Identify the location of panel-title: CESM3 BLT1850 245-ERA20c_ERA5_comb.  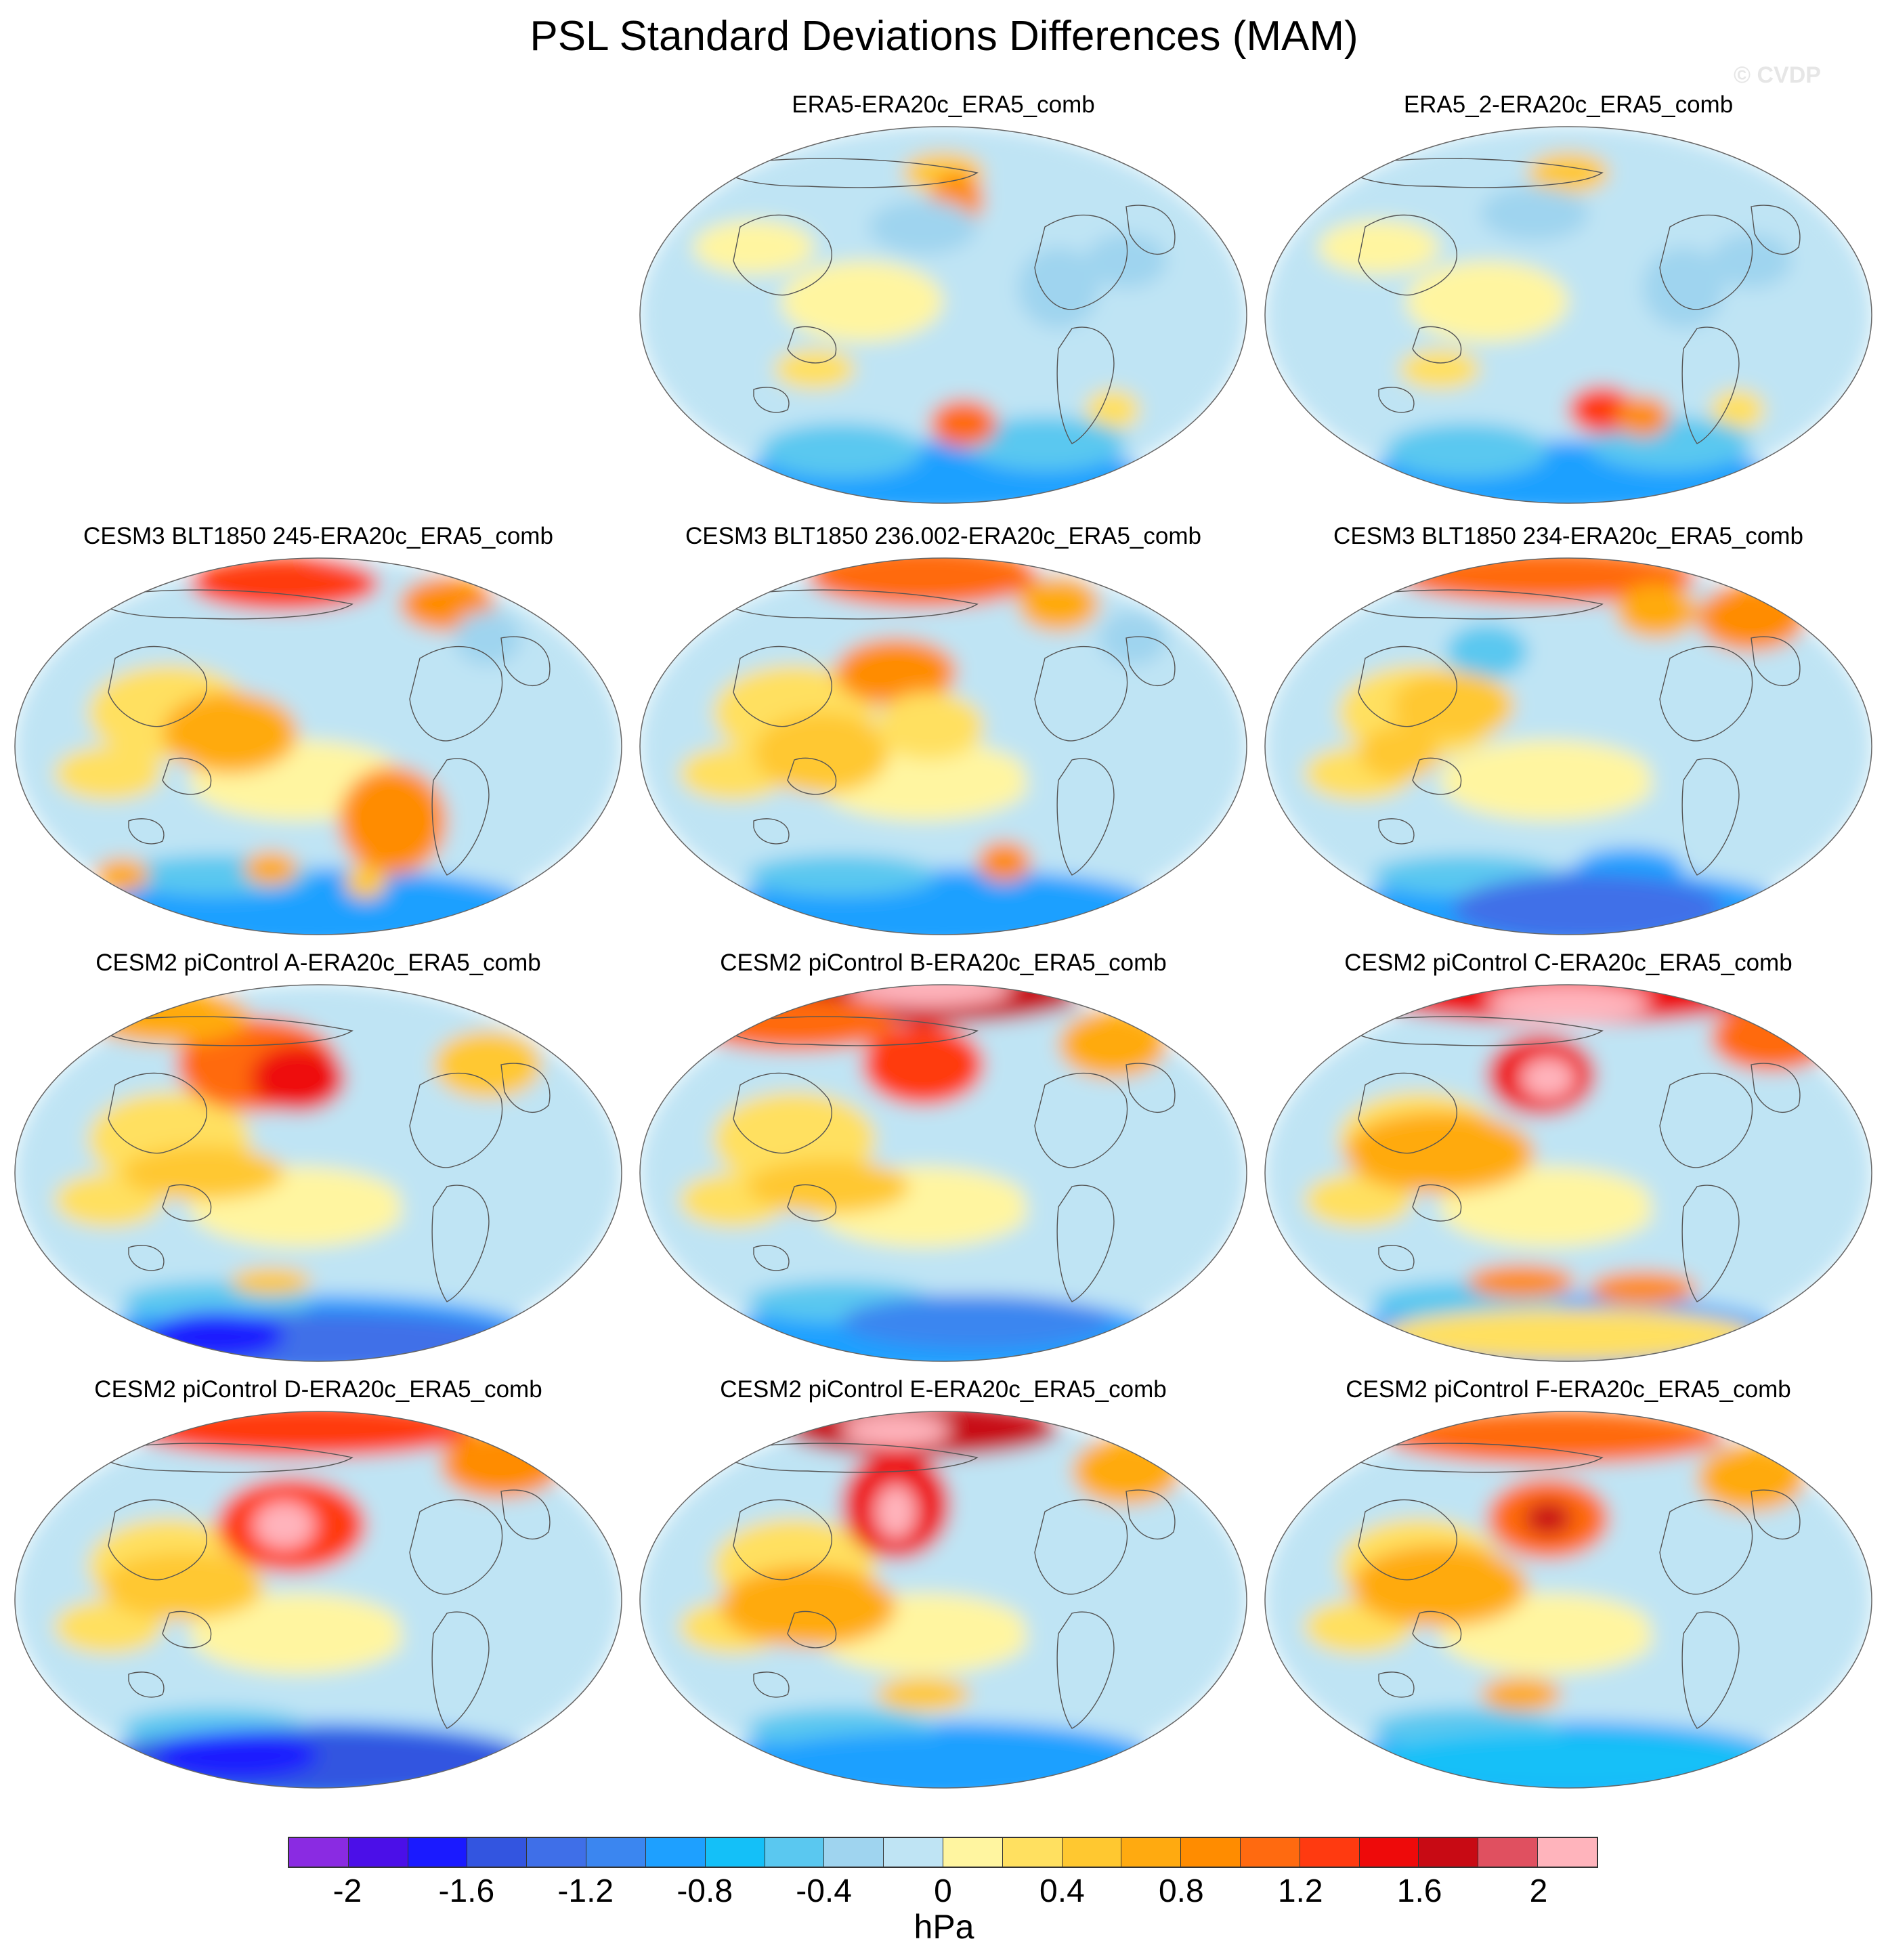
(318, 536).